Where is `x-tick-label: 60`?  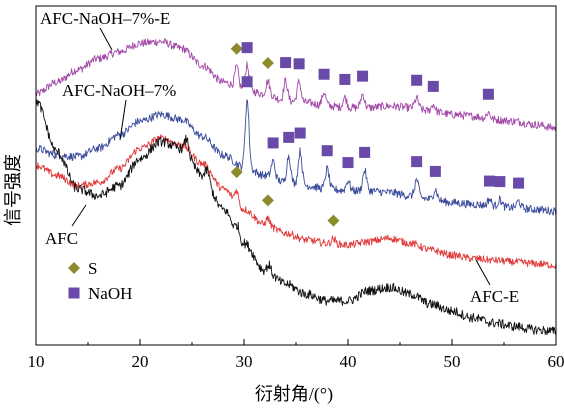 x-tick-label: 60 is located at coordinates (556, 361).